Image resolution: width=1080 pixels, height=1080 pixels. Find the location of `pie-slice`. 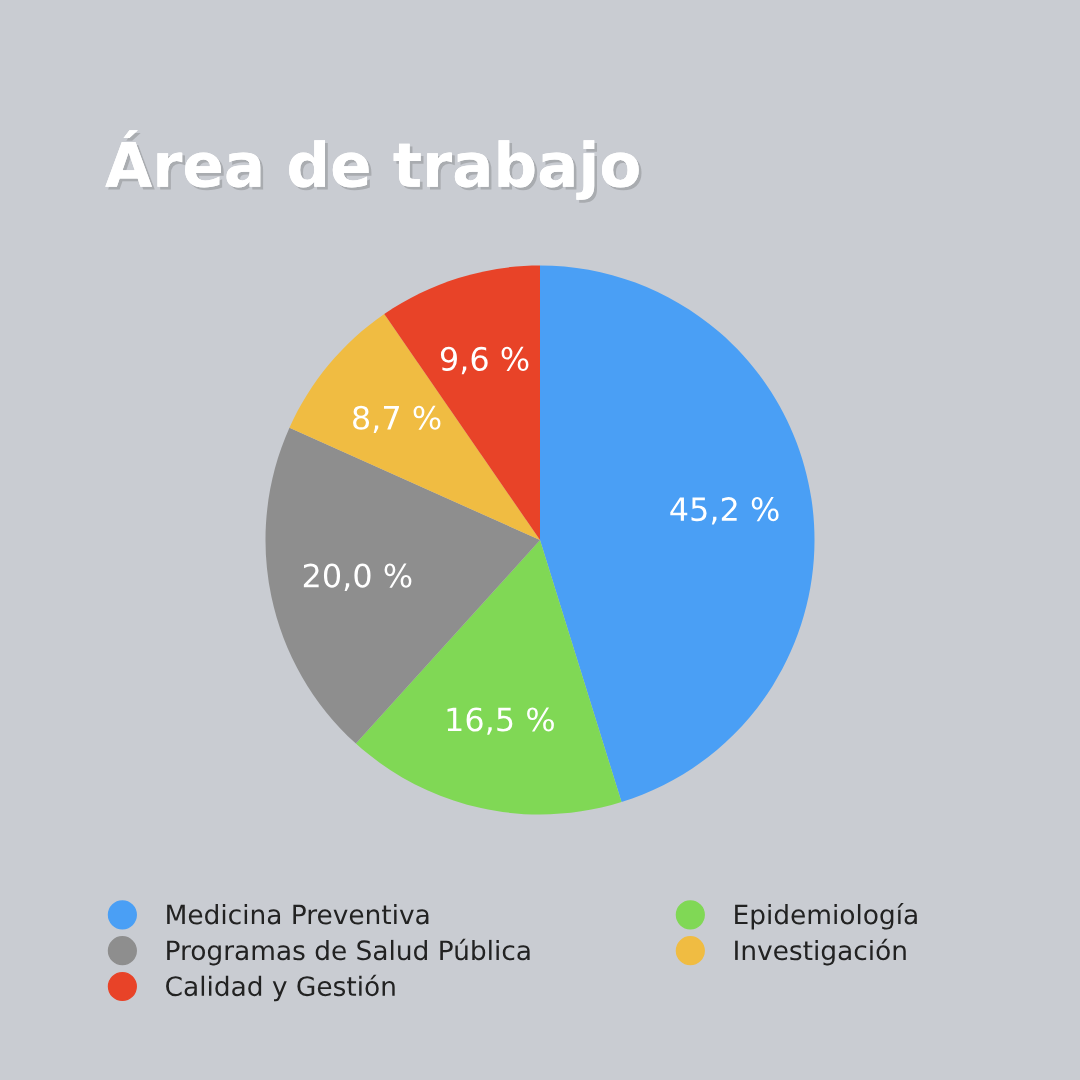

pie-slice is located at coordinates (414, 426).